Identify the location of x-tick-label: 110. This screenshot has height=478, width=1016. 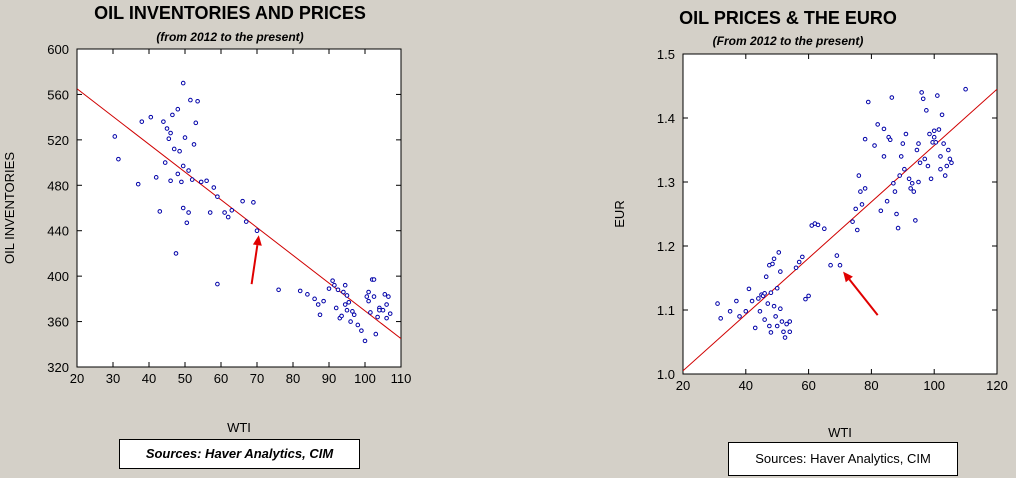
(401, 378).